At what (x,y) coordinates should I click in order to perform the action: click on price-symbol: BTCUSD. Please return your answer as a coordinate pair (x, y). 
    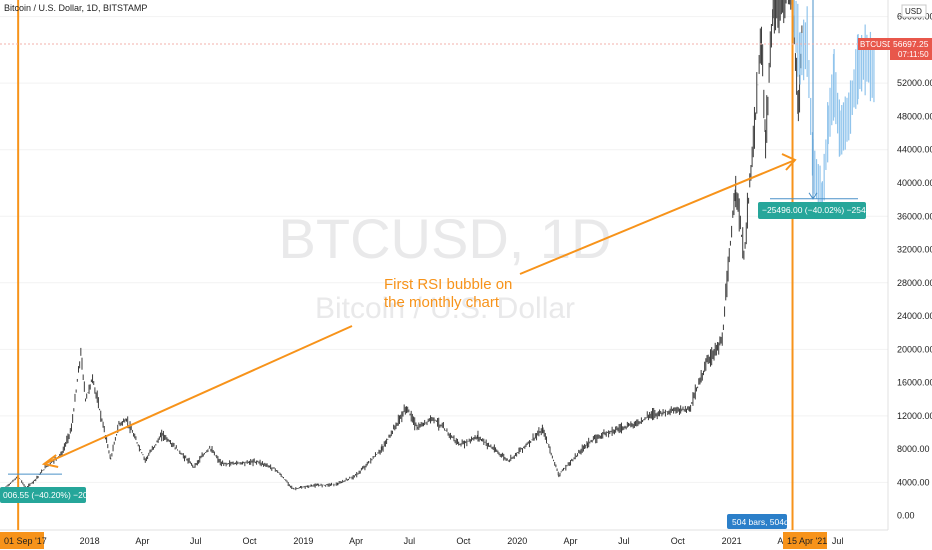
    Looking at the image, I should click on (876, 44).